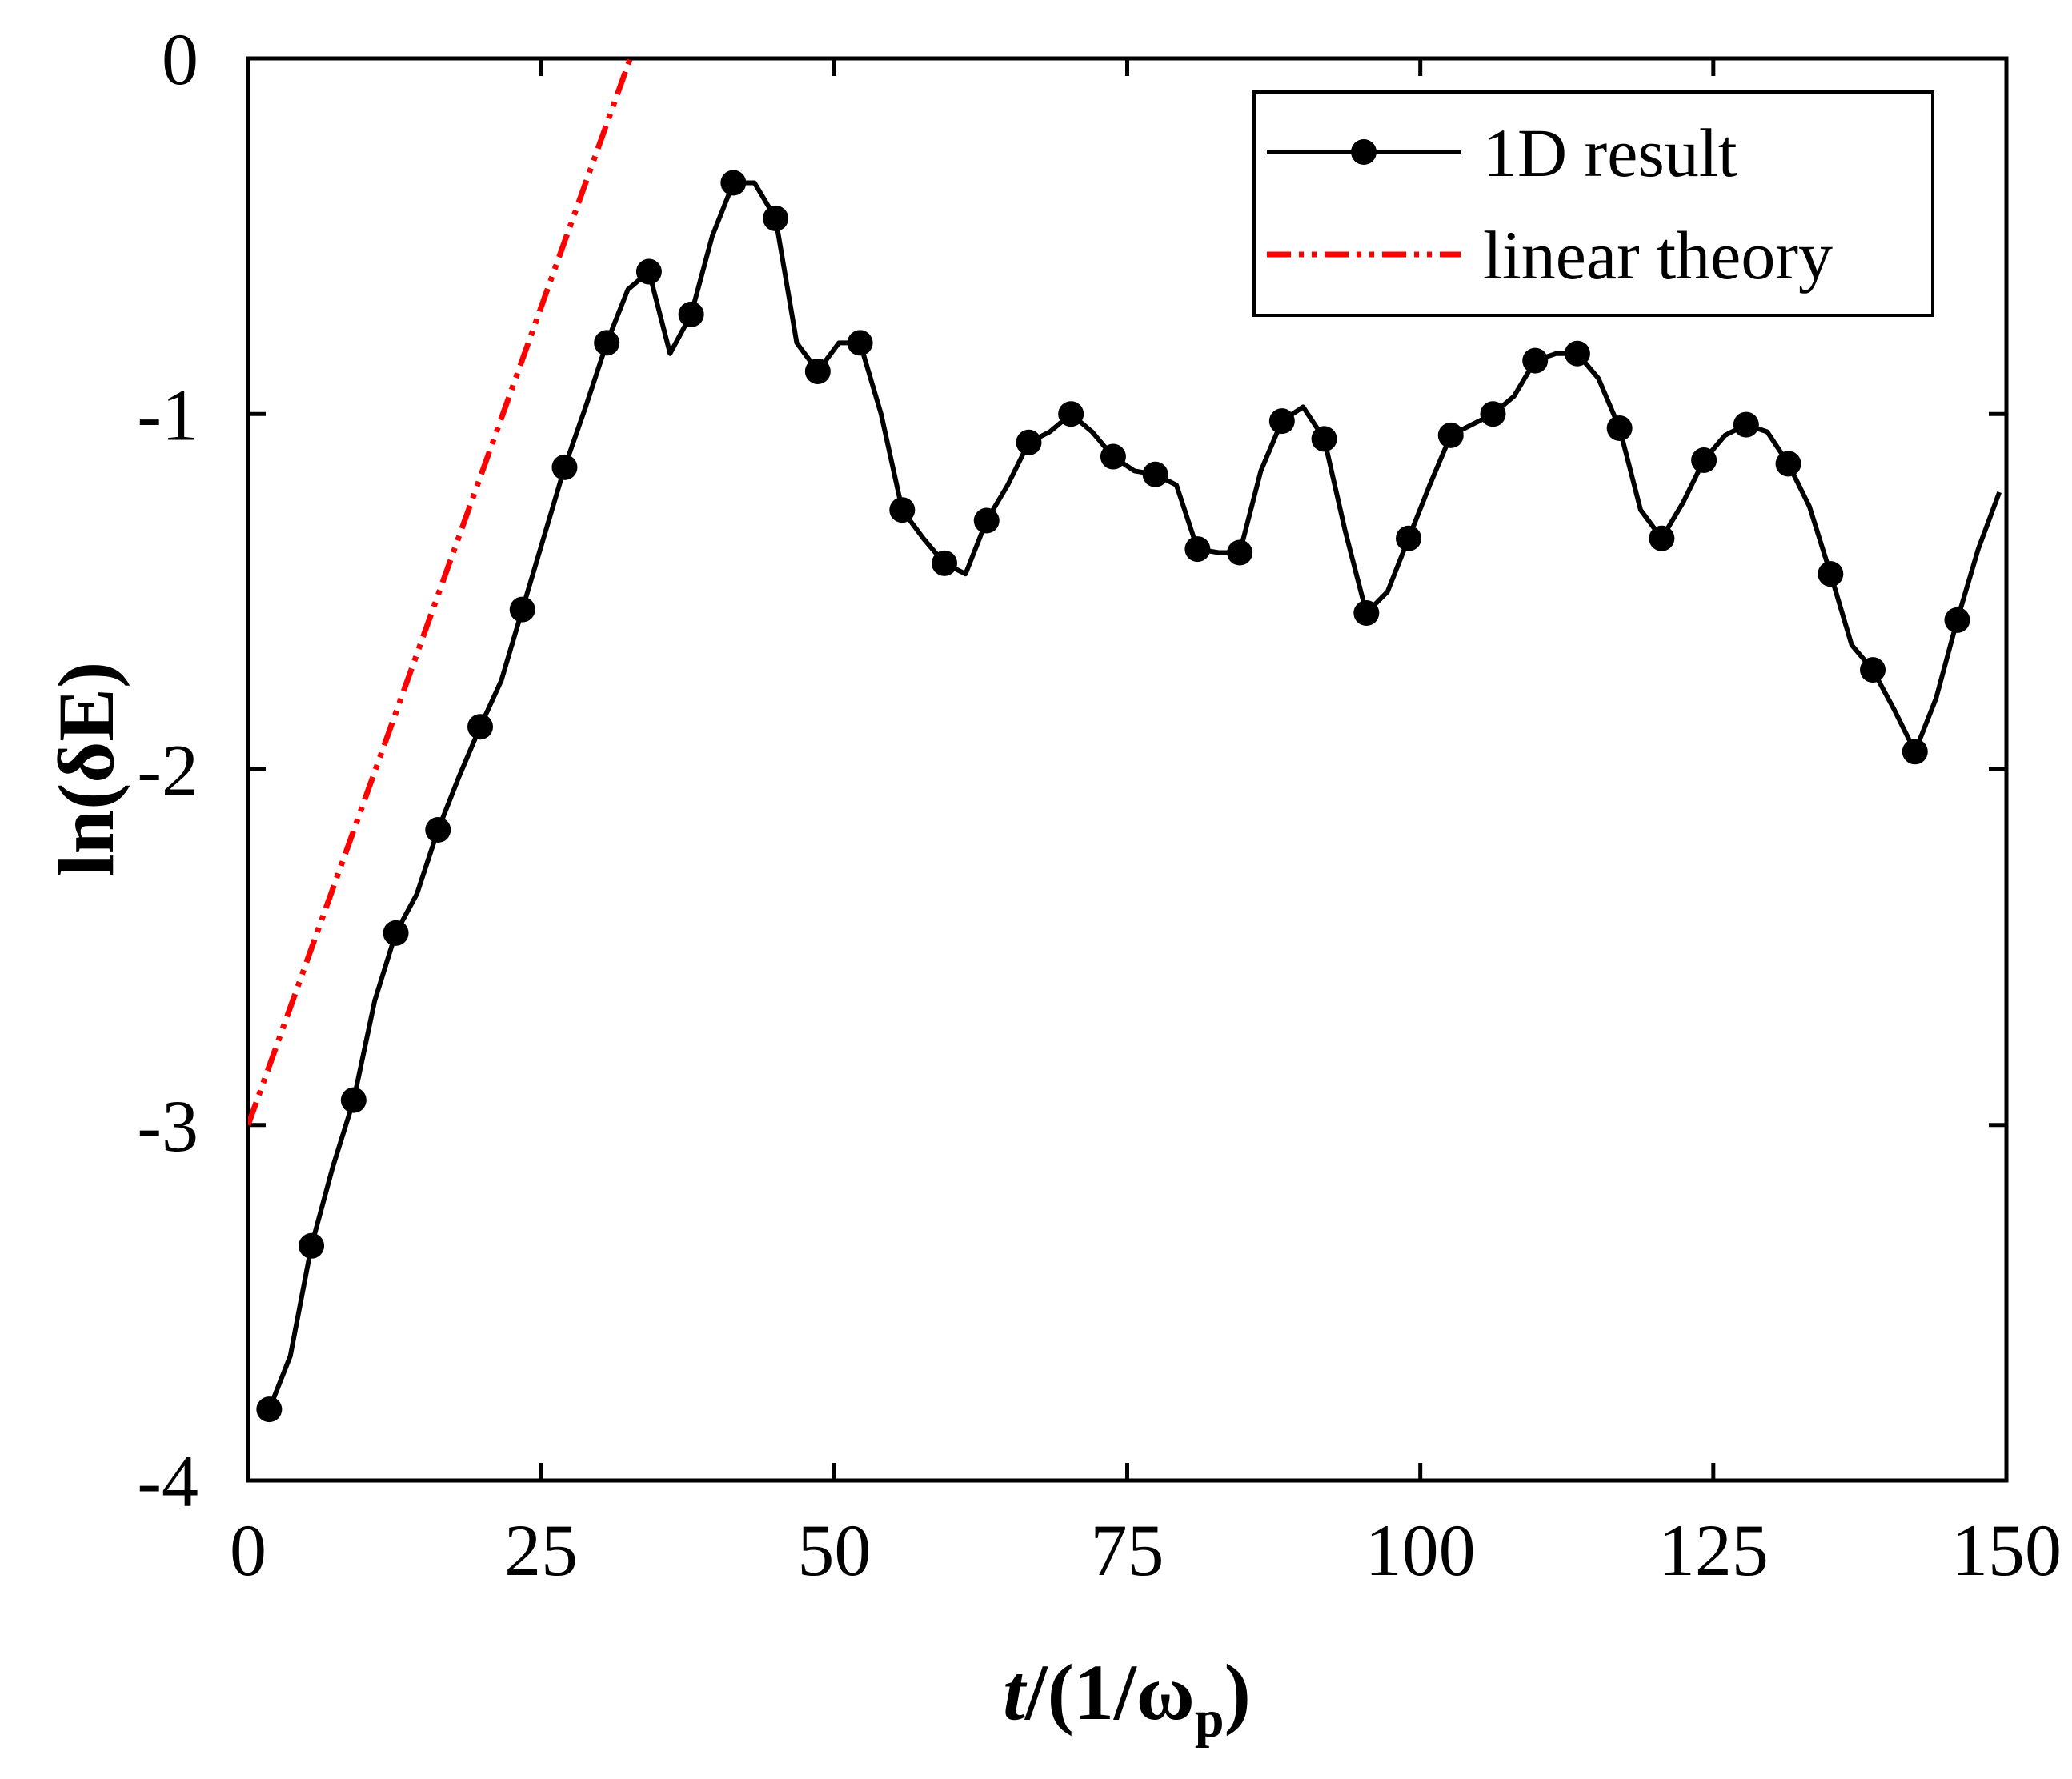  What do you see at coordinates (834, 1550) in the screenshot?
I see `x-tick-label: 50` at bounding box center [834, 1550].